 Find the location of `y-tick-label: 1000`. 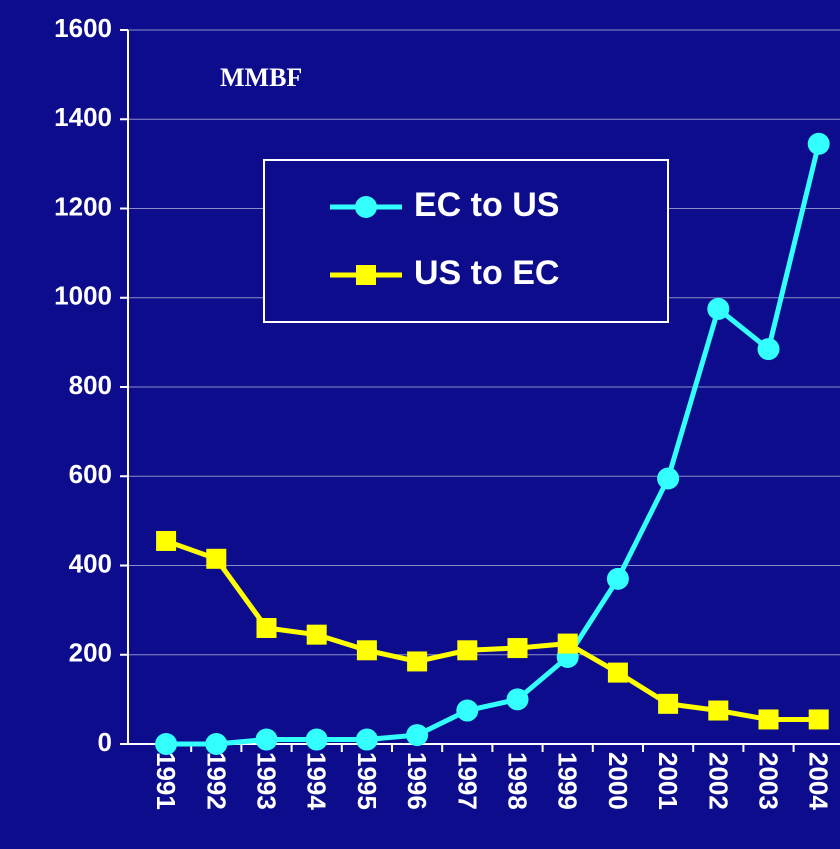

y-tick-label: 1000 is located at coordinates (83, 296).